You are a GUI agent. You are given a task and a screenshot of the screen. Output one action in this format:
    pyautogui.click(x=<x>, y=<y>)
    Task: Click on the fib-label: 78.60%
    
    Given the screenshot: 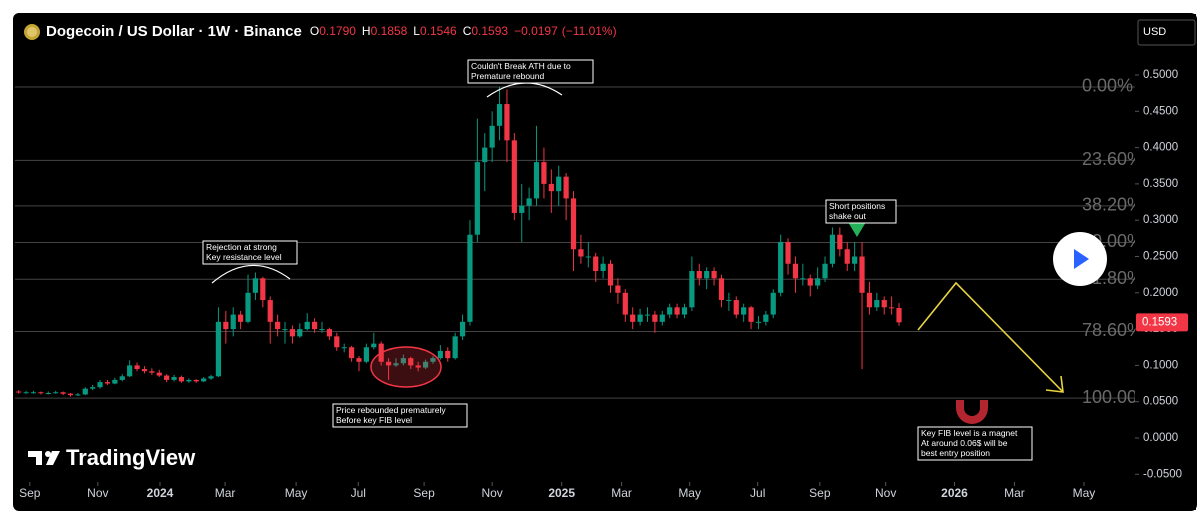 What is the action you would take?
    pyautogui.click(x=1112, y=330)
    